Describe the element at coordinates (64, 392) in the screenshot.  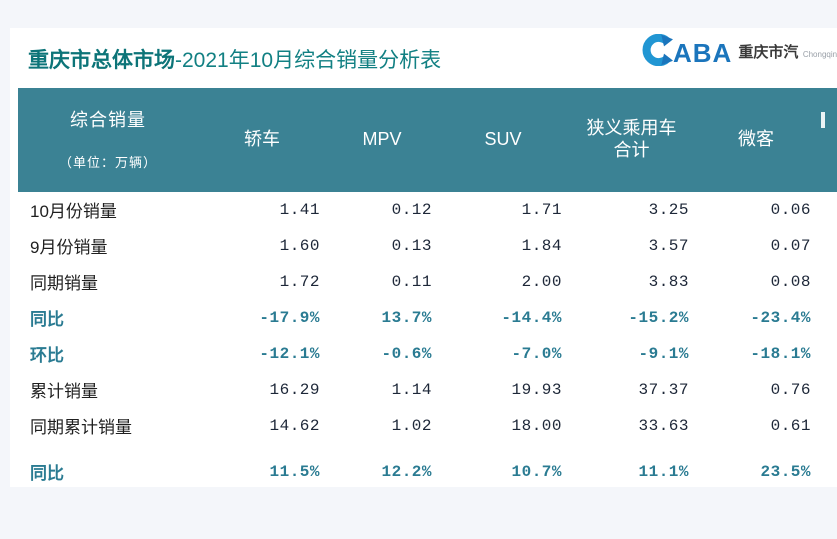
I see `row-label: 累计销量` at that location.